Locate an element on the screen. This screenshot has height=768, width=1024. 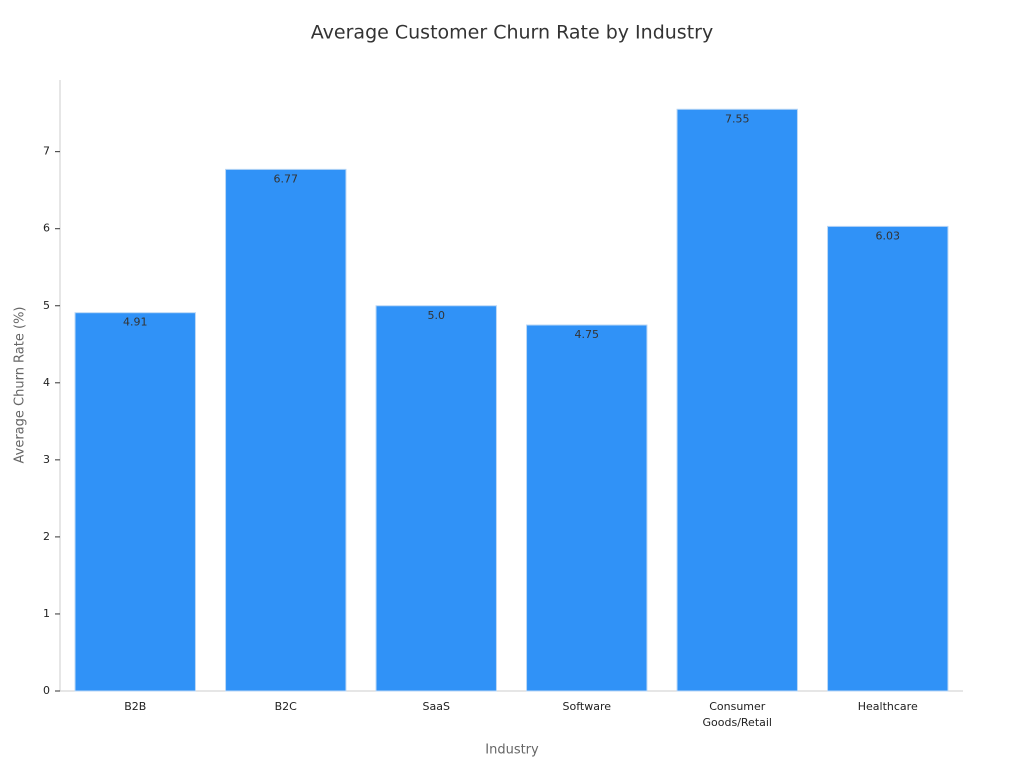
y-tick-label: 4 is located at coordinates (46, 382).